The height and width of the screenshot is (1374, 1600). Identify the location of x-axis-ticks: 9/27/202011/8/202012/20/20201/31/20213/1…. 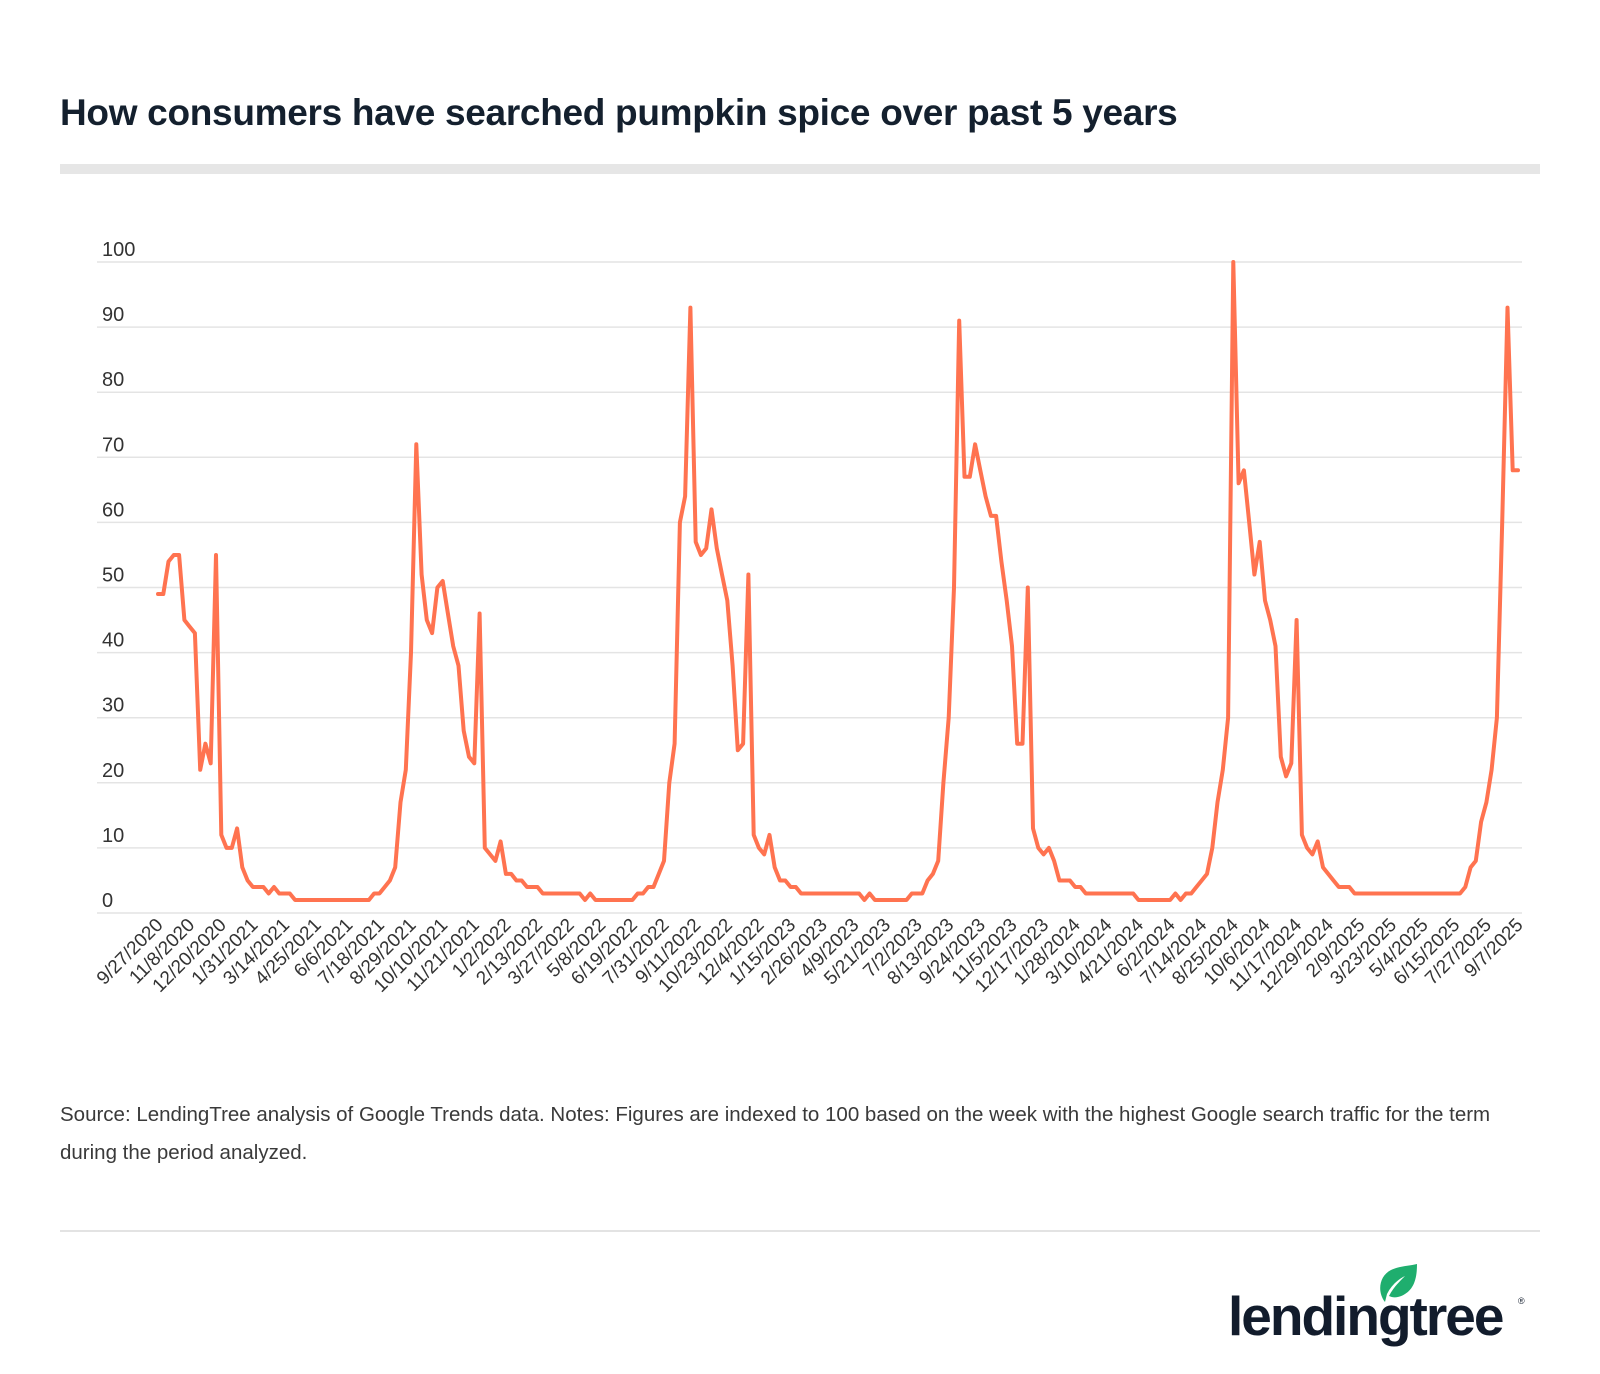
(810, 955).